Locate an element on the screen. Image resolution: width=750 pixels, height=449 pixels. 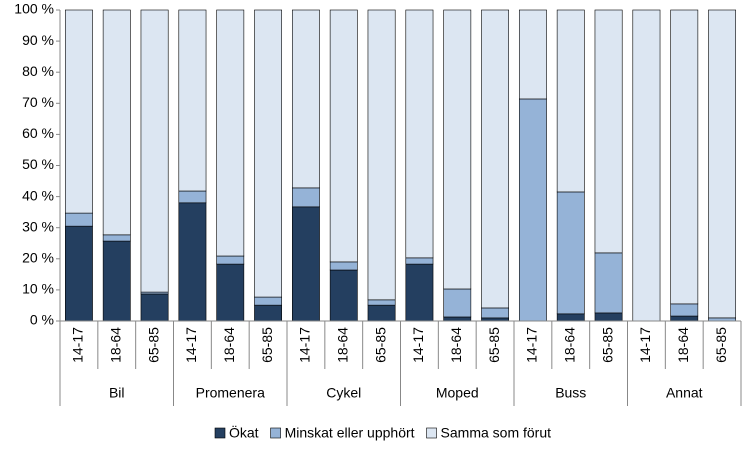
y-tick-label: 40 % is located at coordinates (38, 195).